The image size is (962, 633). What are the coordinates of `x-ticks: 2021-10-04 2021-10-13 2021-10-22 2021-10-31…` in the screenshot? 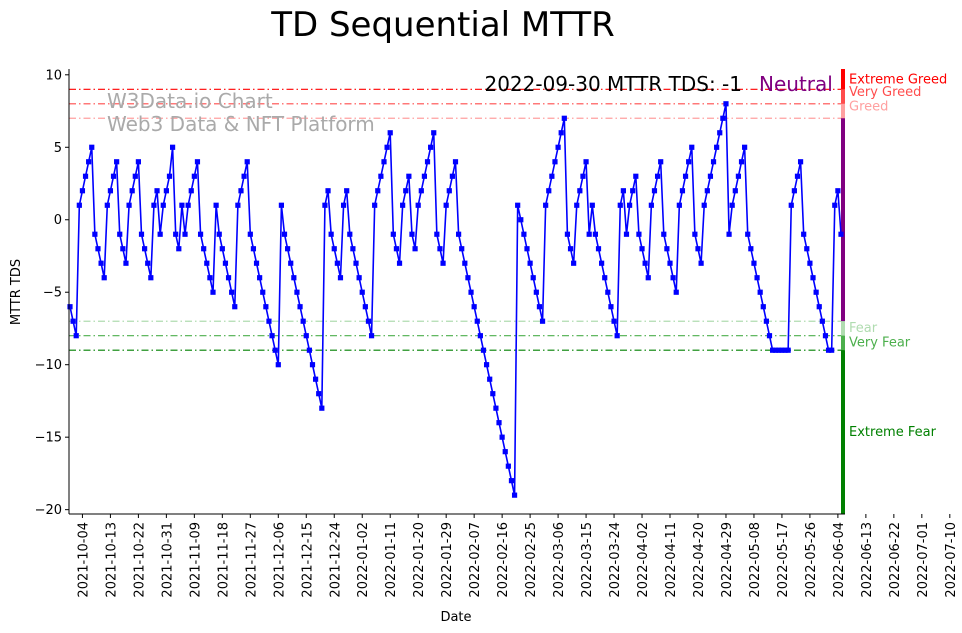 It's located at (517, 556).